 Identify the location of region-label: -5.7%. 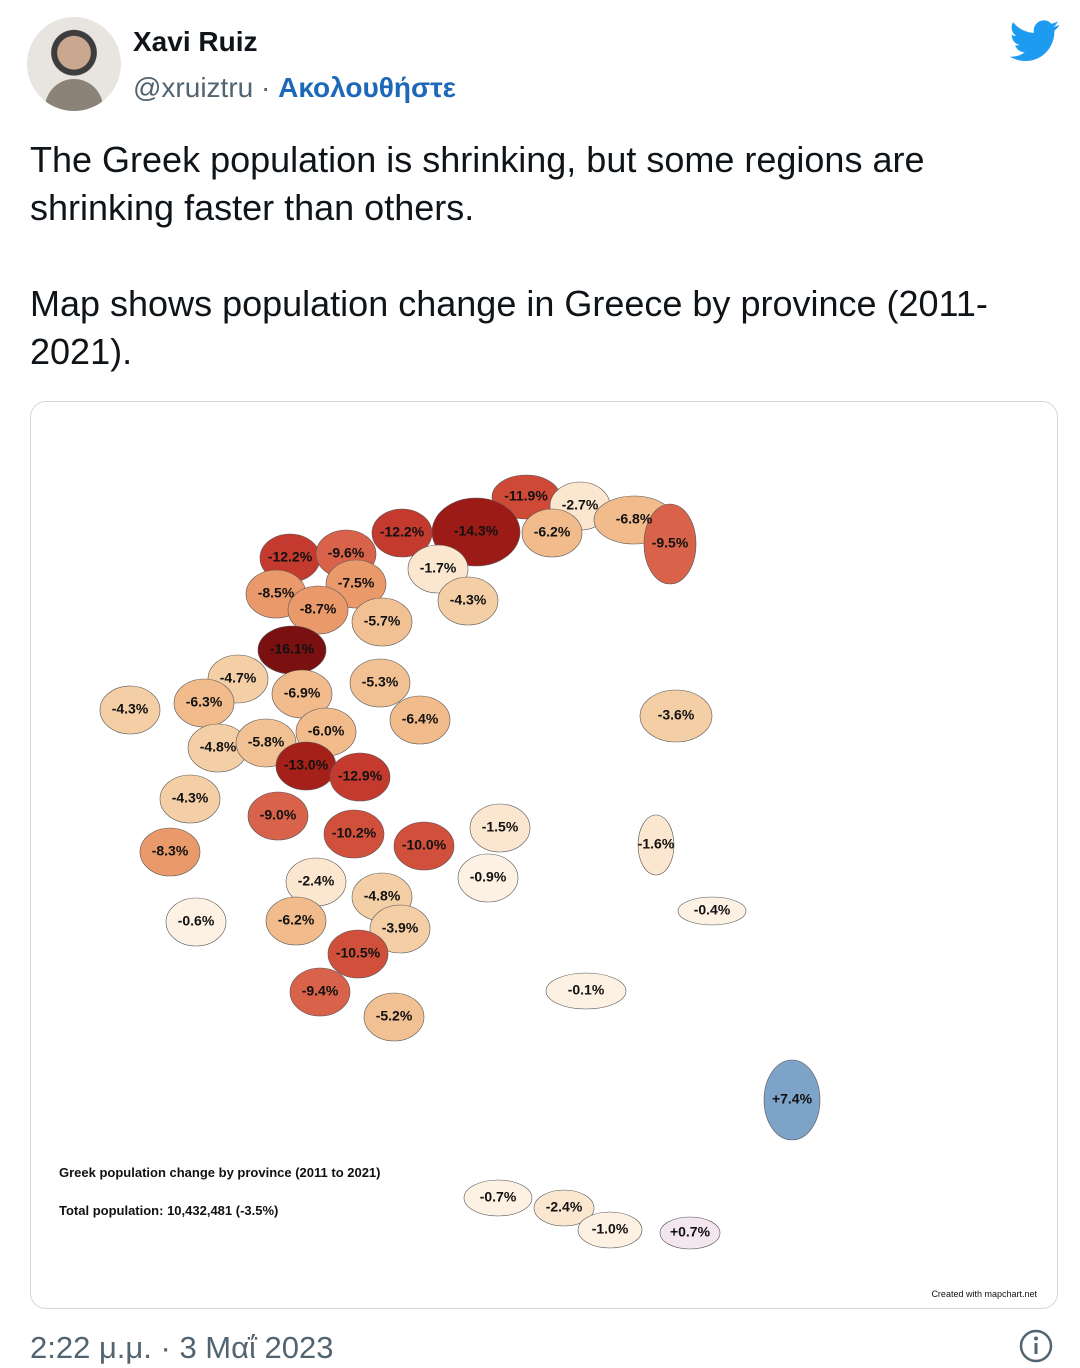
(382, 621).